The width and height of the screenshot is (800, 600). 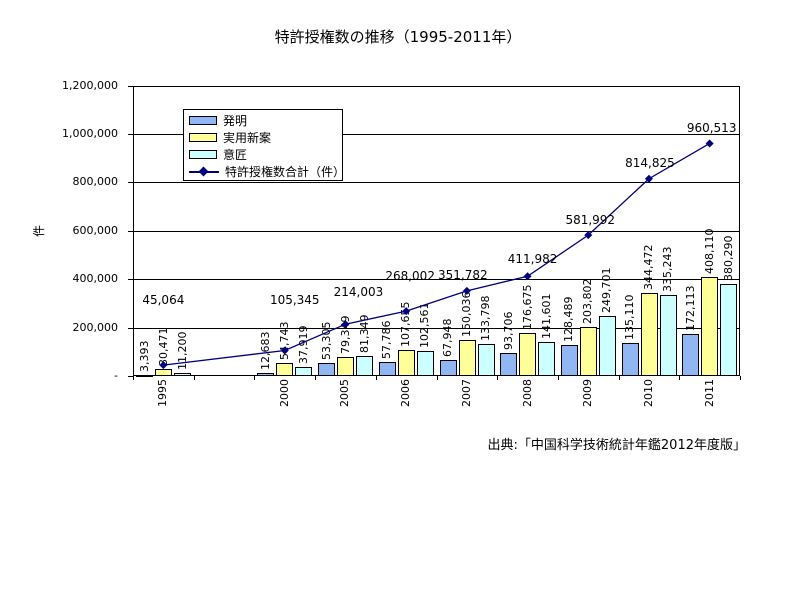 I want to click on legend-item-total: 特許授権数合計（件）, so click(x=267, y=171).